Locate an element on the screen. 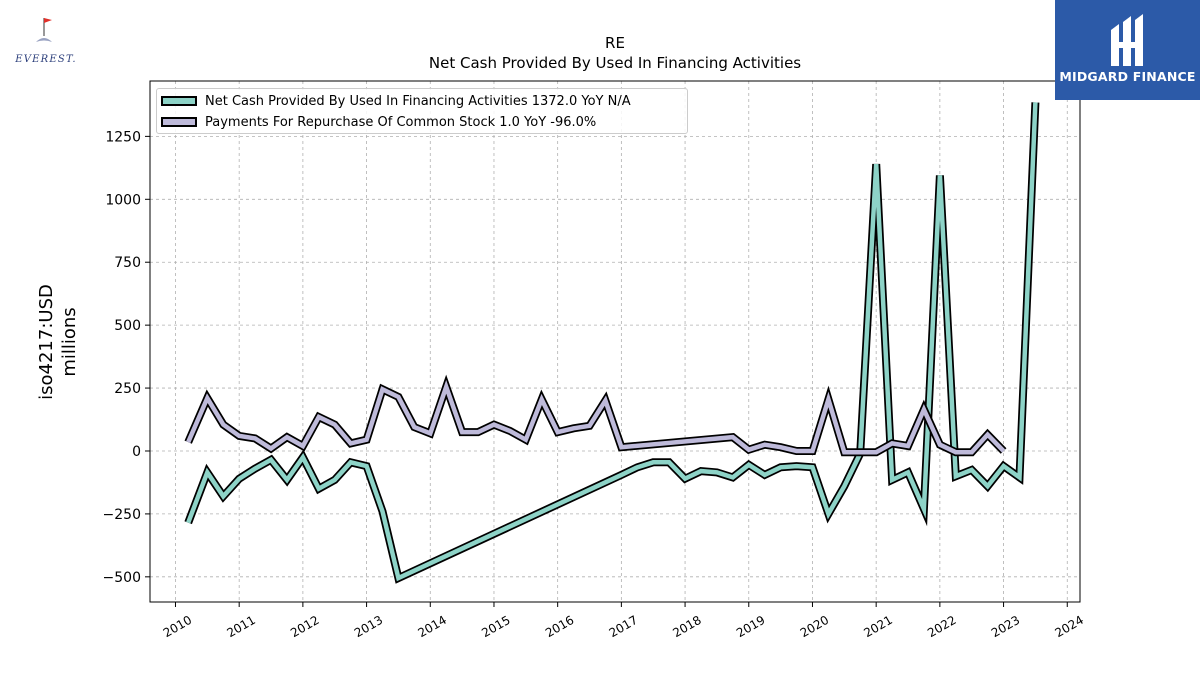 The height and width of the screenshot is (675, 1200). y-axis: −500 −250 0 250 500 750 1000 1250 is located at coordinates (126, 357).